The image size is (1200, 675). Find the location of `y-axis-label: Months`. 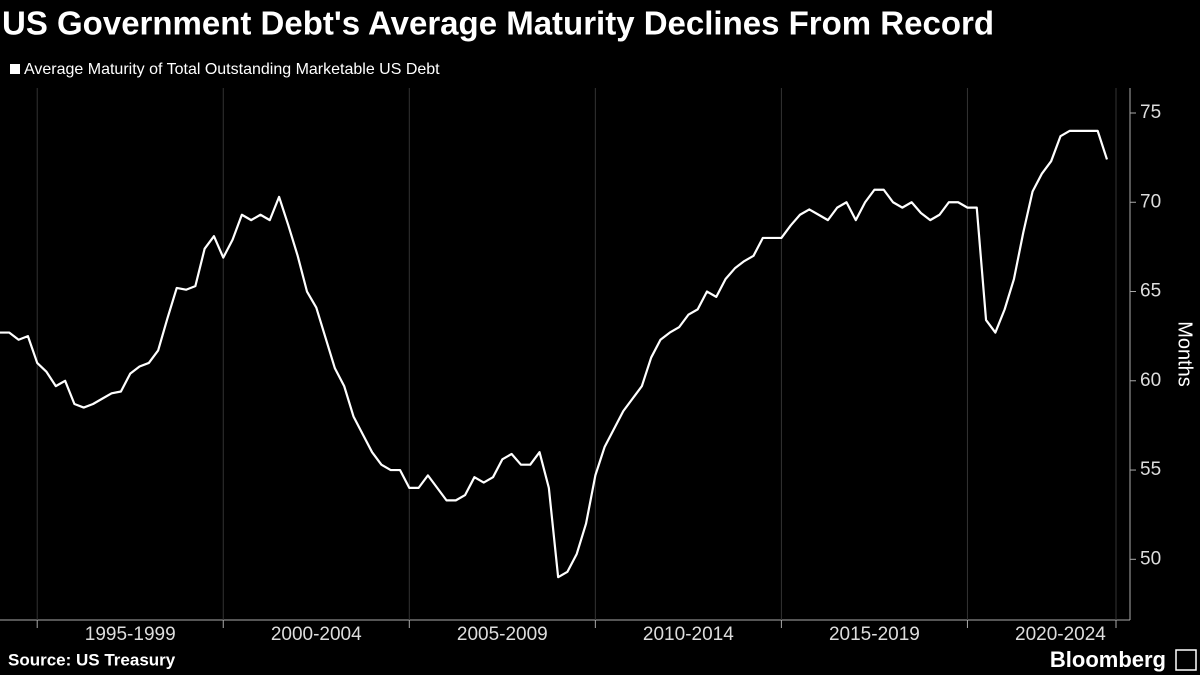

y-axis-label: Months is located at coordinates (1185, 354).